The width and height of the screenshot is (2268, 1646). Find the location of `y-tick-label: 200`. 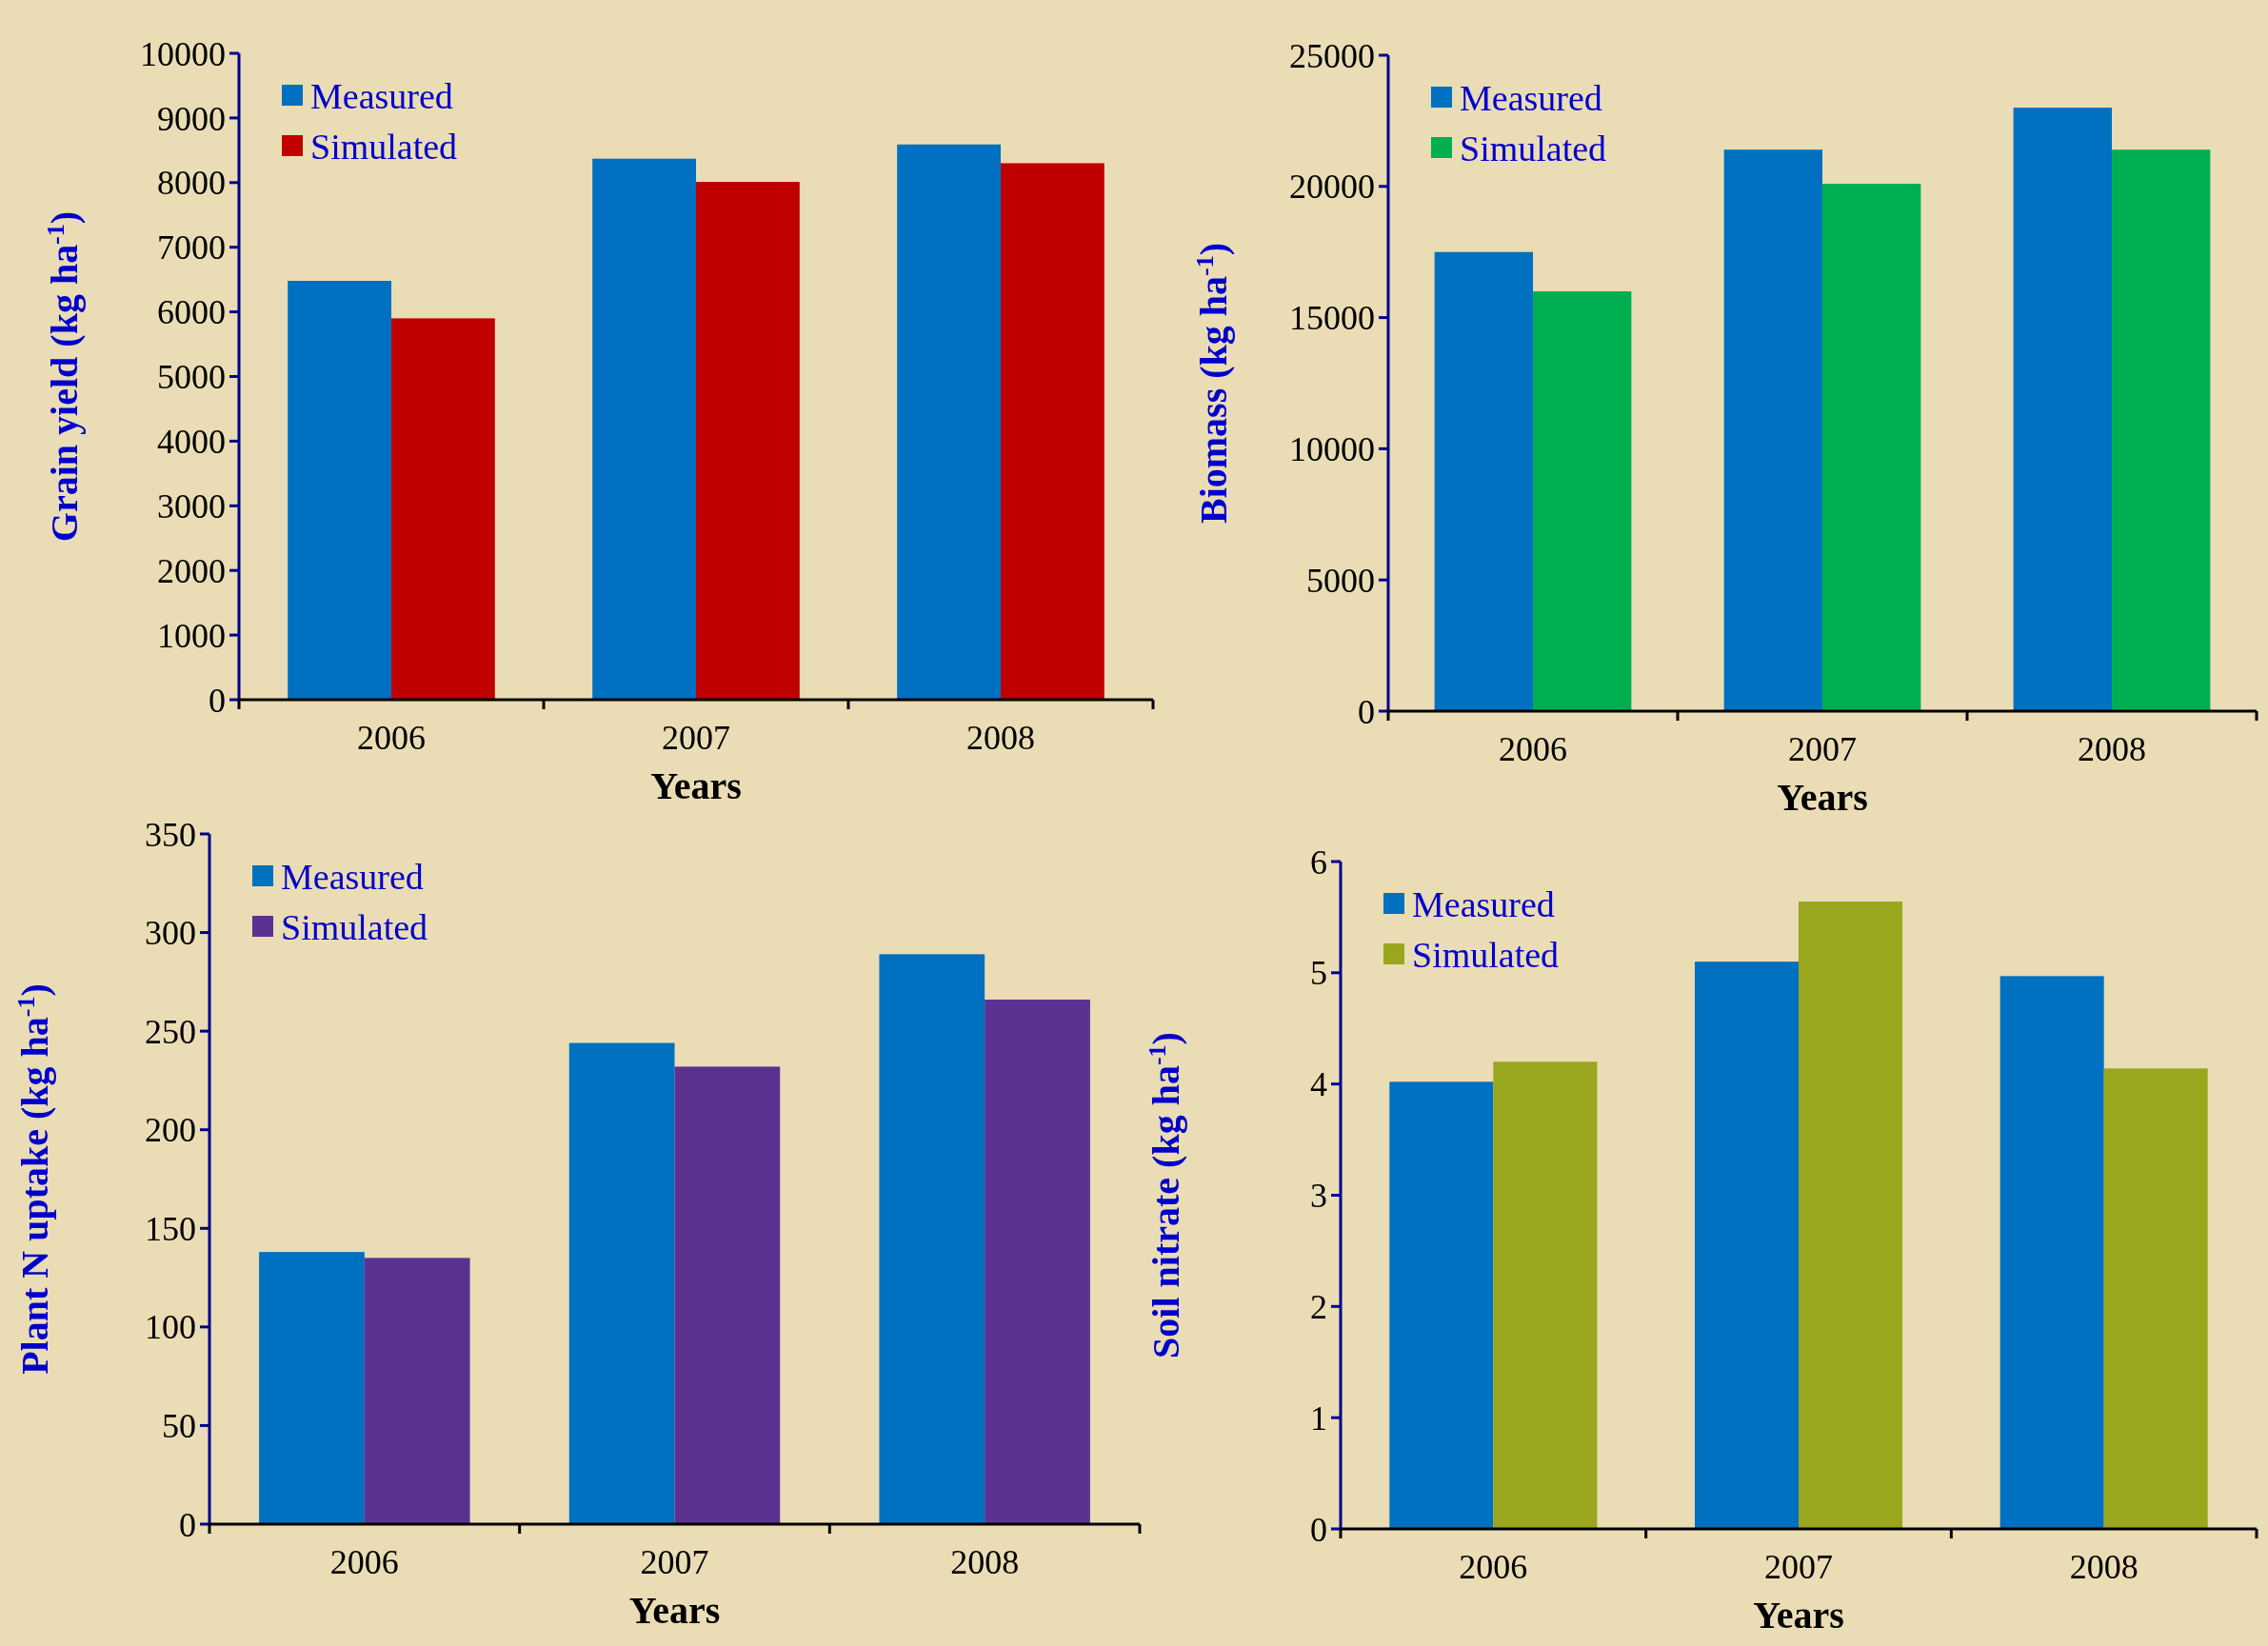

y-tick-label: 200 is located at coordinates (170, 1131).